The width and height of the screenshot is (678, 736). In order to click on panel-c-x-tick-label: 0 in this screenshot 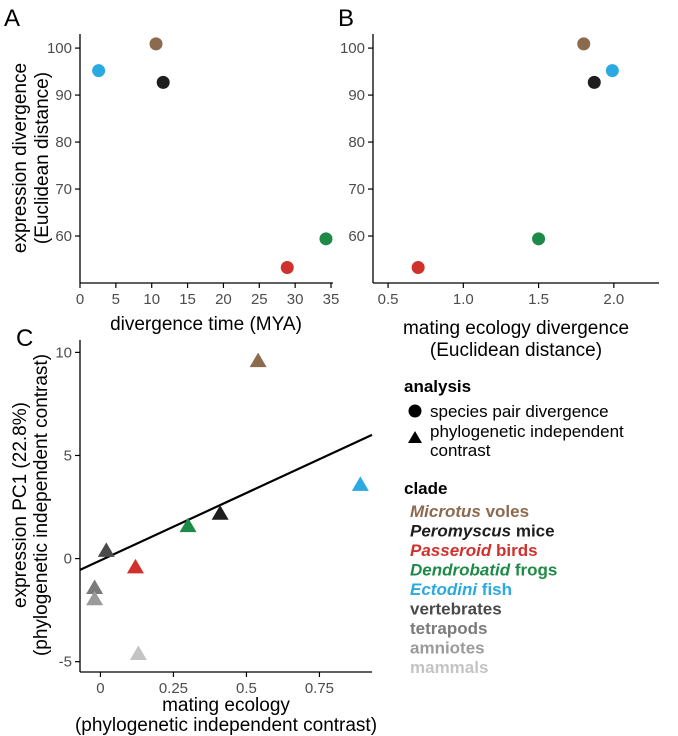, I will do `click(100, 688)`.